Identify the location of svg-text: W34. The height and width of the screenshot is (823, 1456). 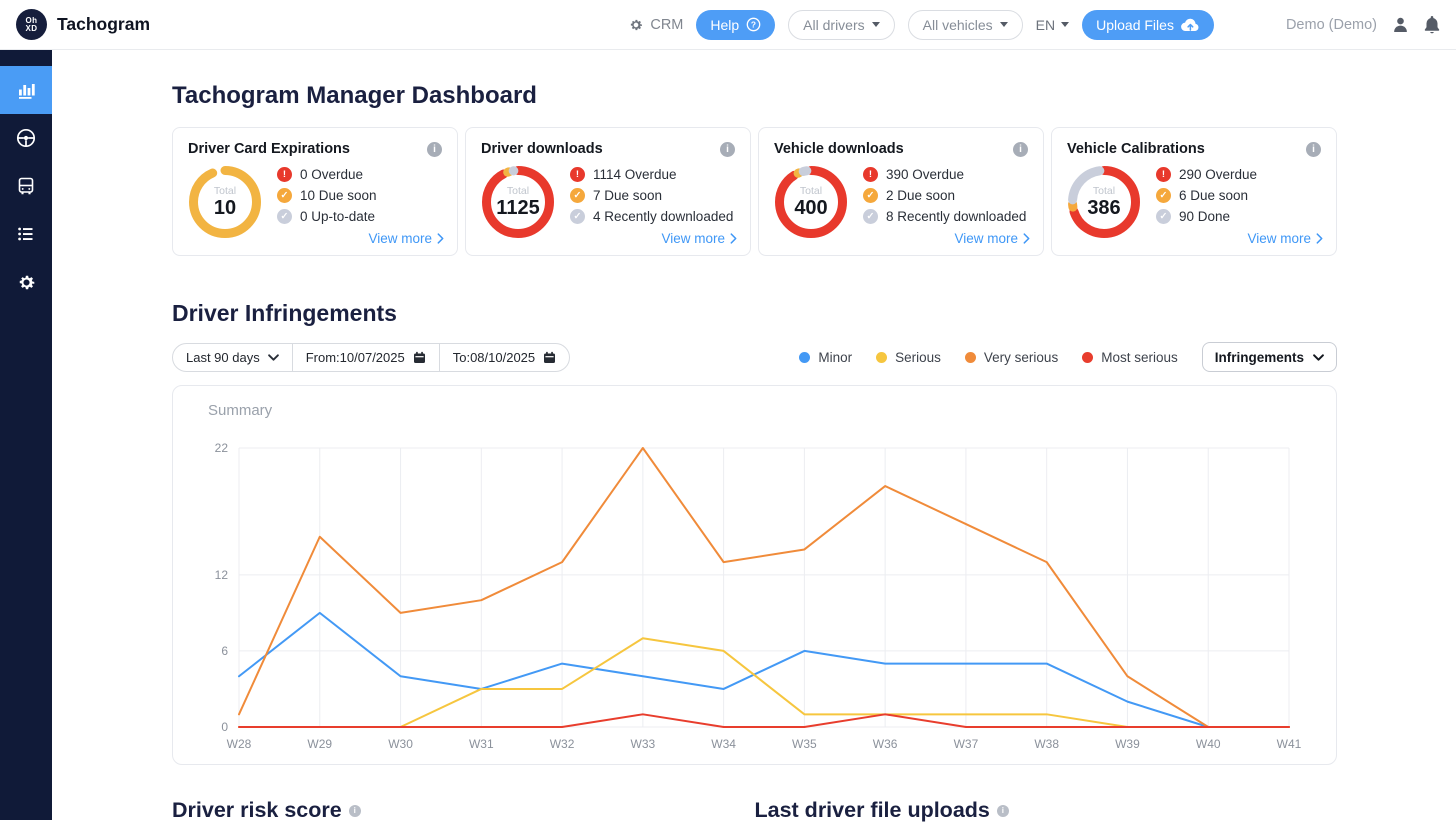
(723, 744).